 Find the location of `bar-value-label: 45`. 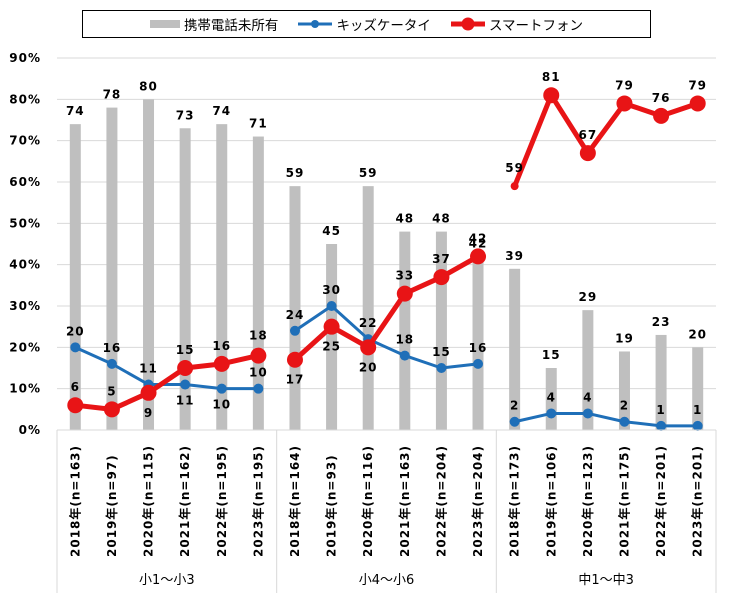

bar-value-label: 45 is located at coordinates (331, 231).